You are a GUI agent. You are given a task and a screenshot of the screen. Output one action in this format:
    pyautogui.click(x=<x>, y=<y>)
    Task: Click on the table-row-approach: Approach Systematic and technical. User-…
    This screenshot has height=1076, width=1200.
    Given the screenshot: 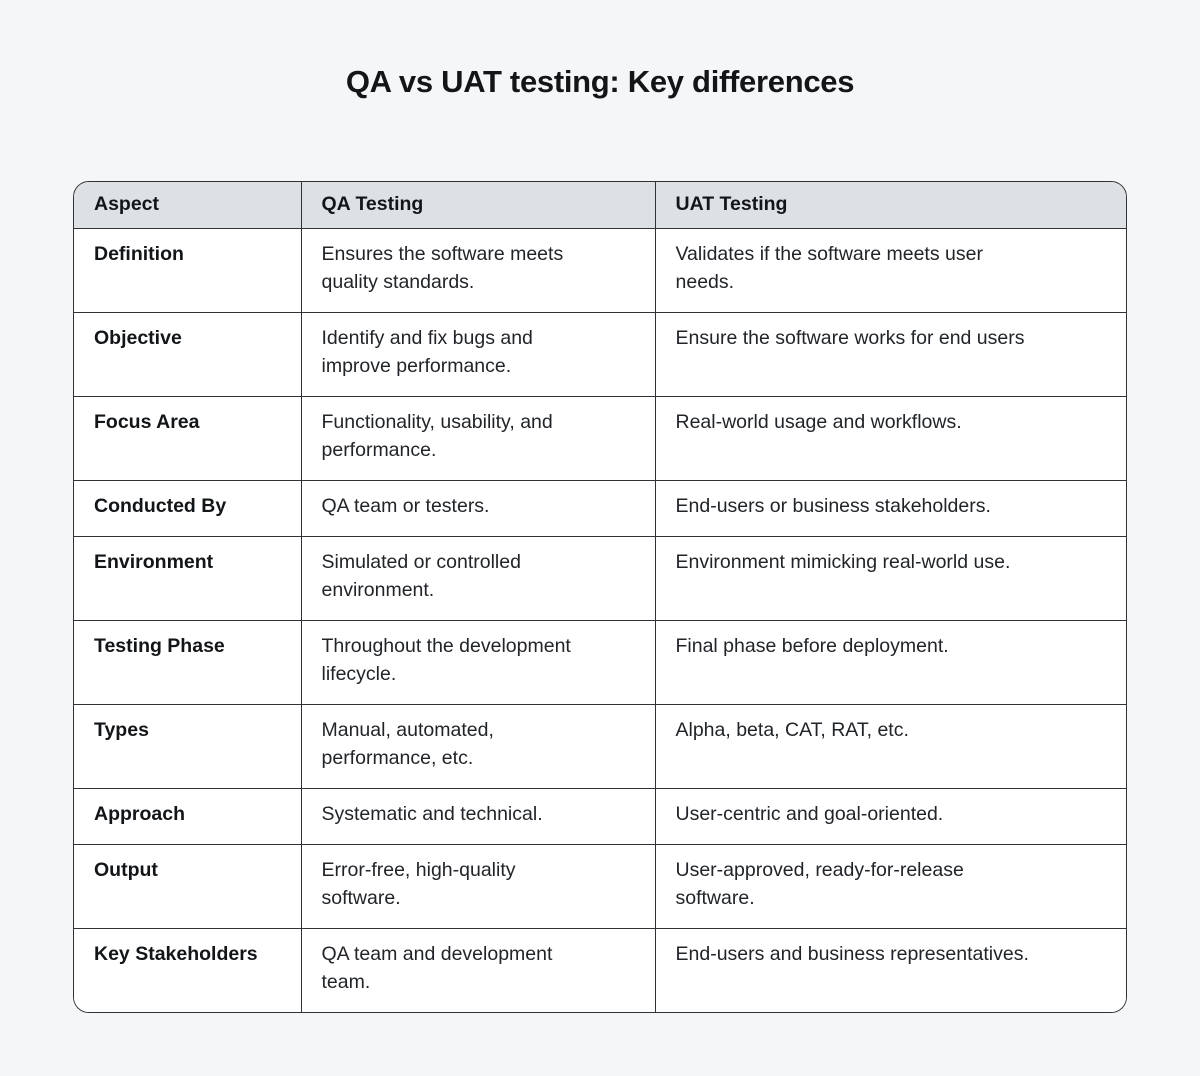 What is the action you would take?
    pyautogui.click(x=600, y=816)
    